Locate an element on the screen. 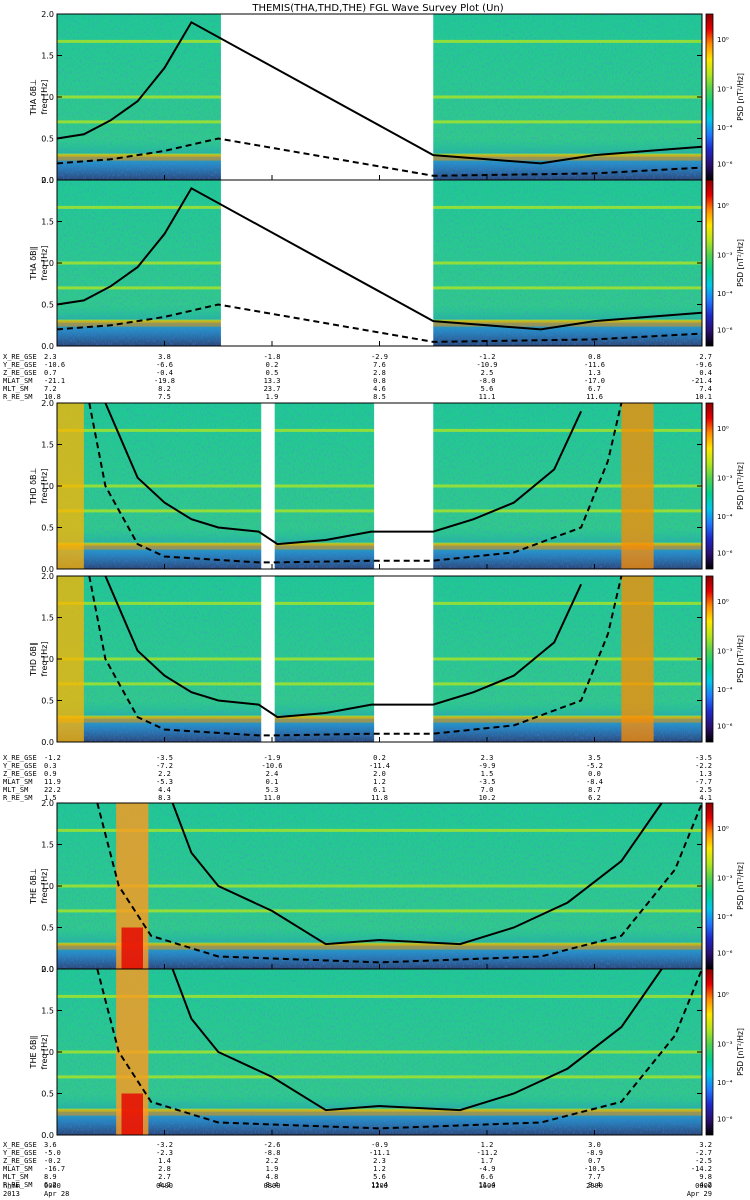 The width and height of the screenshot is (750, 1200). ephemeris-value: 23.7 is located at coordinates (272, 389).